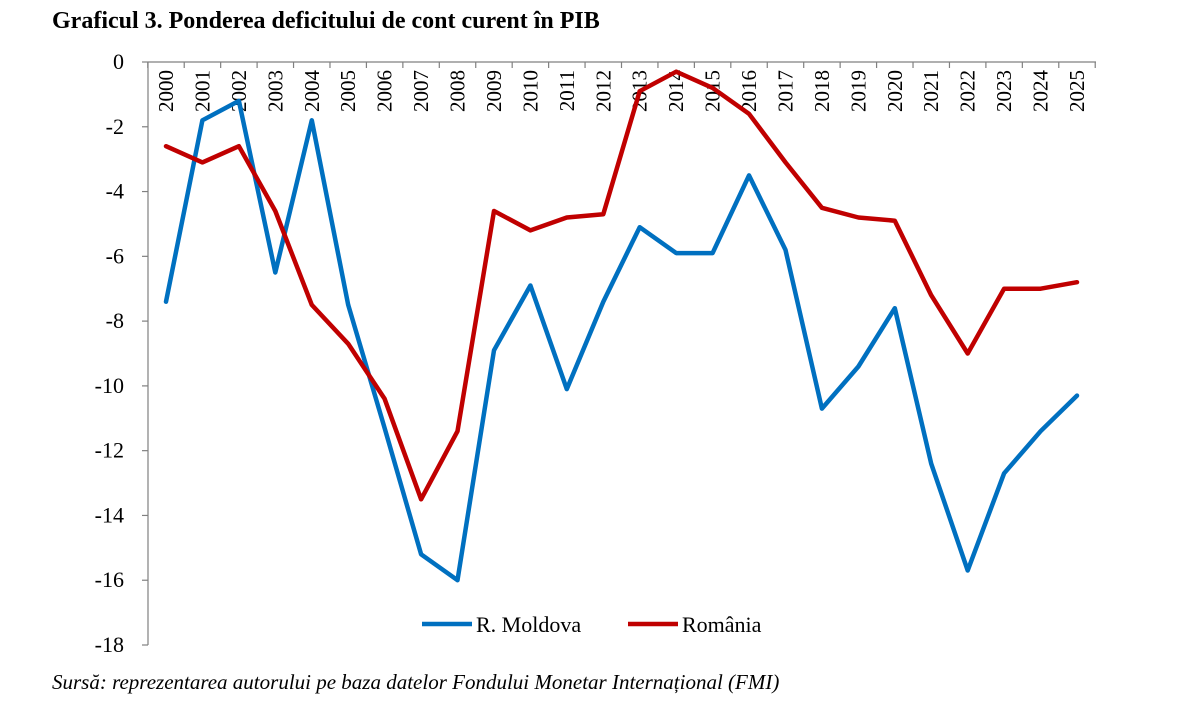  I want to click on x-tick-label: 2015, so click(713, 91).